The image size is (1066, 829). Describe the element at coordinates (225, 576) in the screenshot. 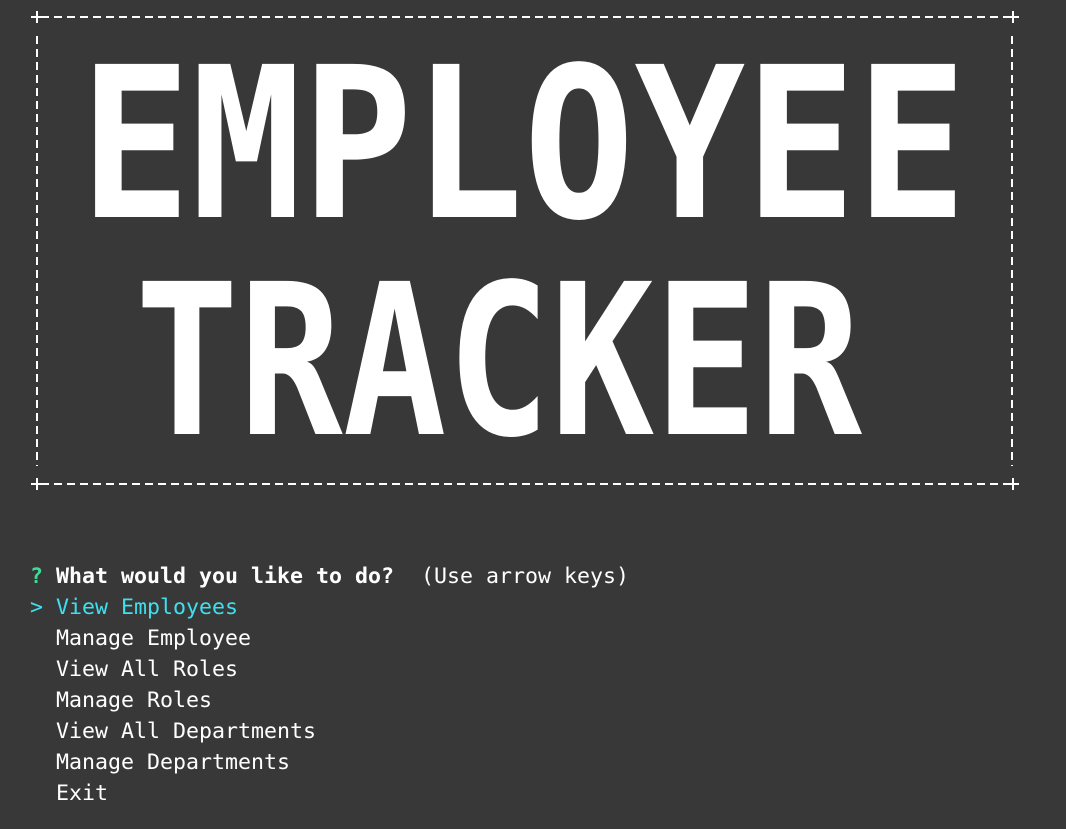

I see `prompt-question: What would you like to do?` at that location.